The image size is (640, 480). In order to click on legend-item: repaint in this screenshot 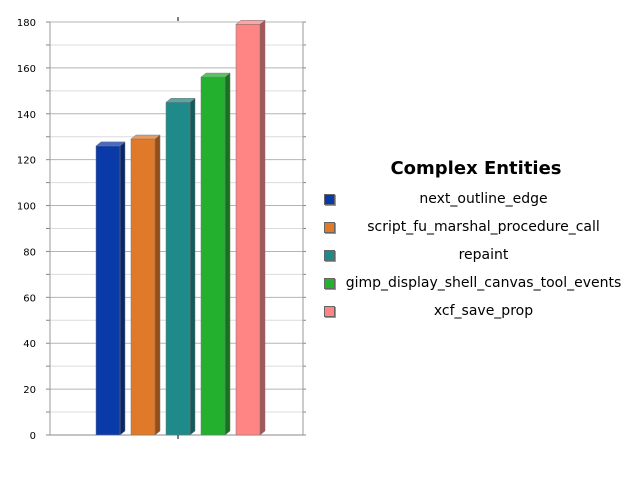, I will do `click(478, 255)`.